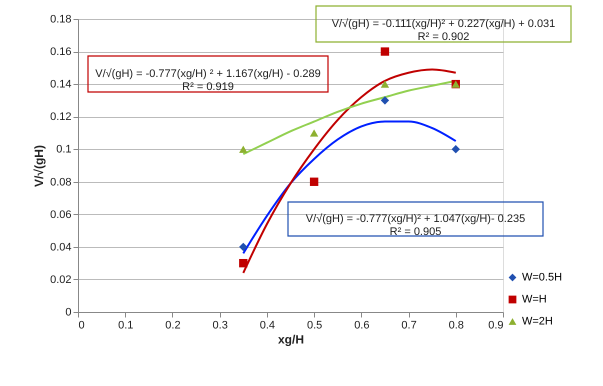  I want to click on legend-label: W=H, so click(534, 300).